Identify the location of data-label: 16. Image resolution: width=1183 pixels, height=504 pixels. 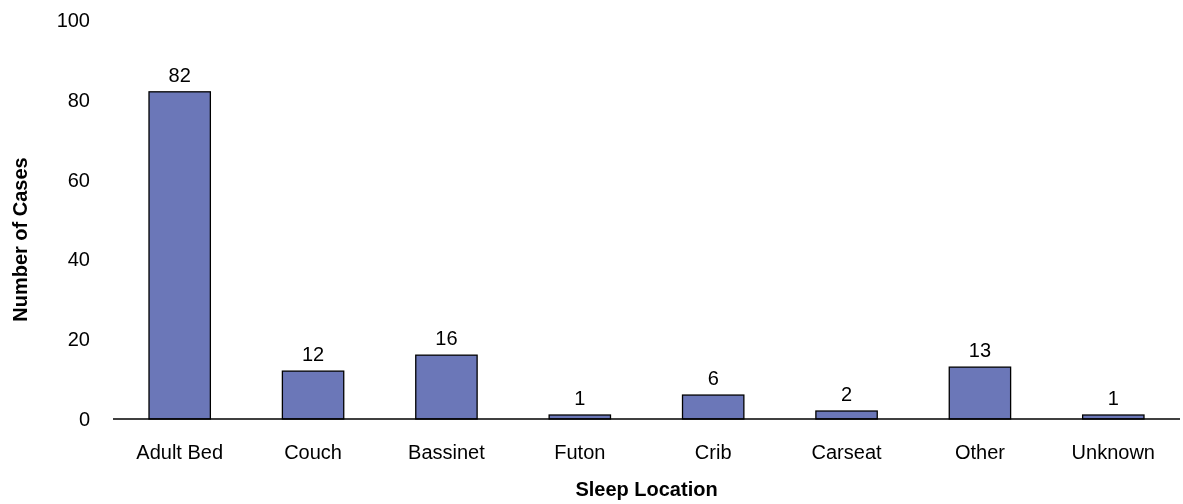
(446, 338).